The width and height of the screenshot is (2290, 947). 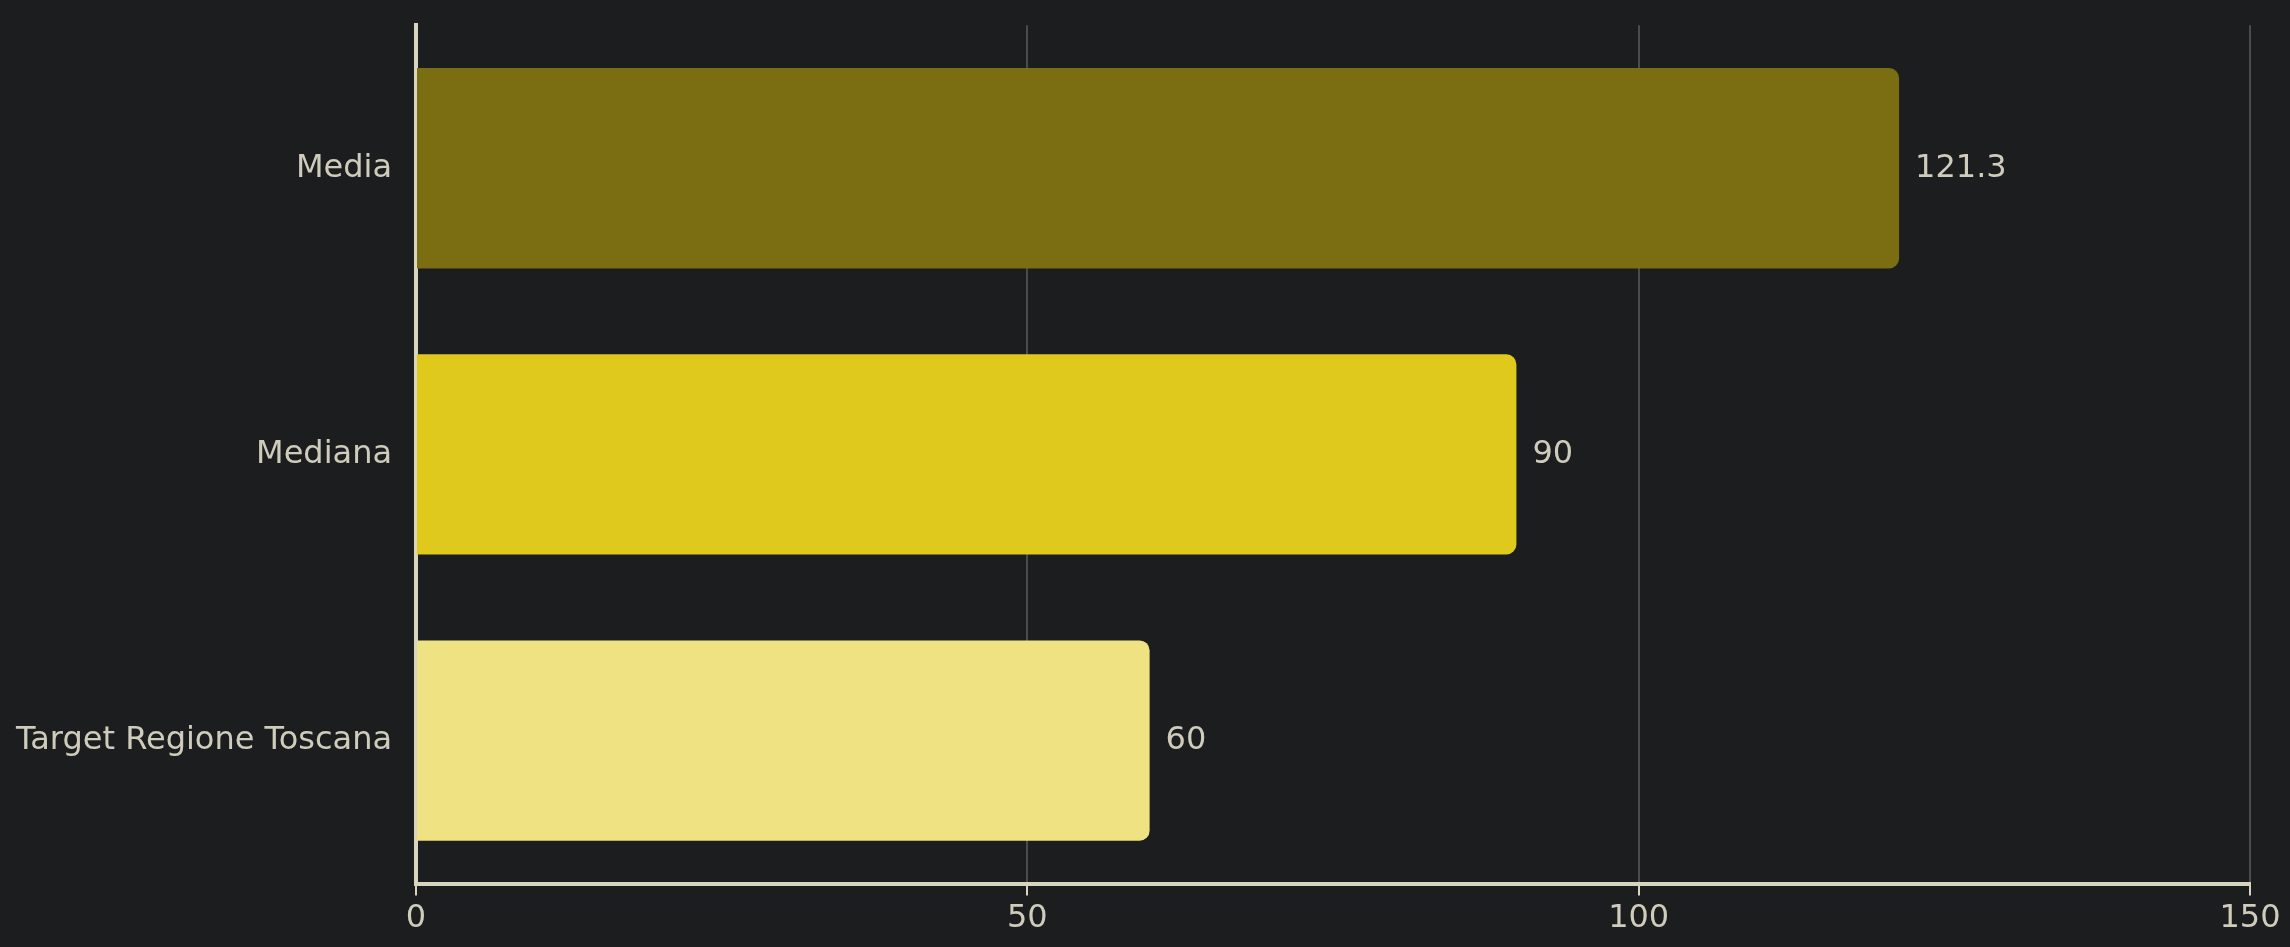 I want to click on data-label: 60, so click(x=1186, y=737).